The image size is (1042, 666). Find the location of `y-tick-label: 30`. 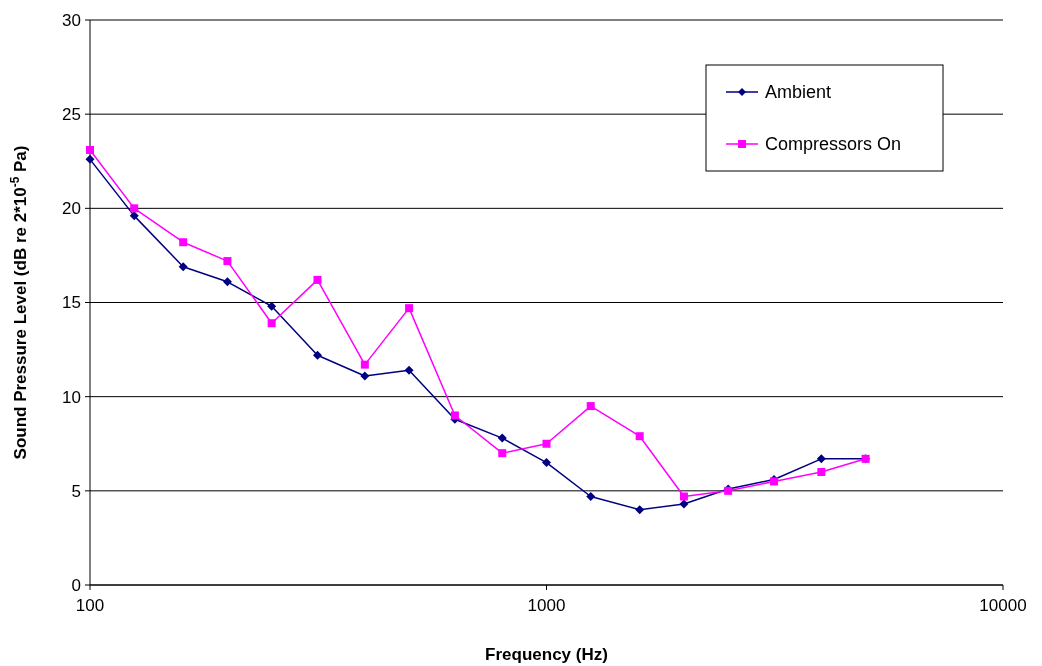

y-tick-label: 30 is located at coordinates (71, 20).